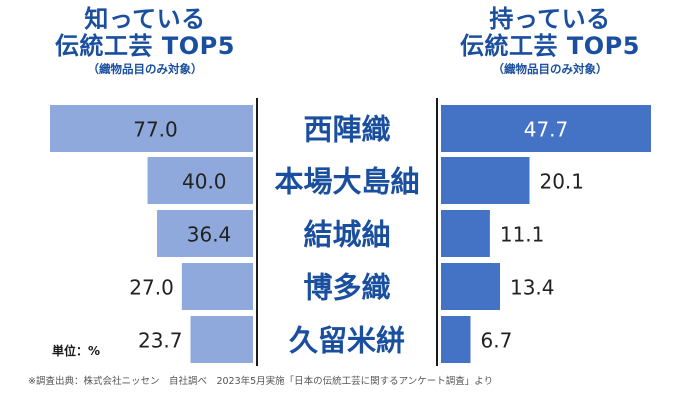 Image resolution: width=700 pixels, height=400 pixels. Describe the element at coordinates (151, 288) in the screenshot. I see `left-value-label-4: 27.0` at that location.